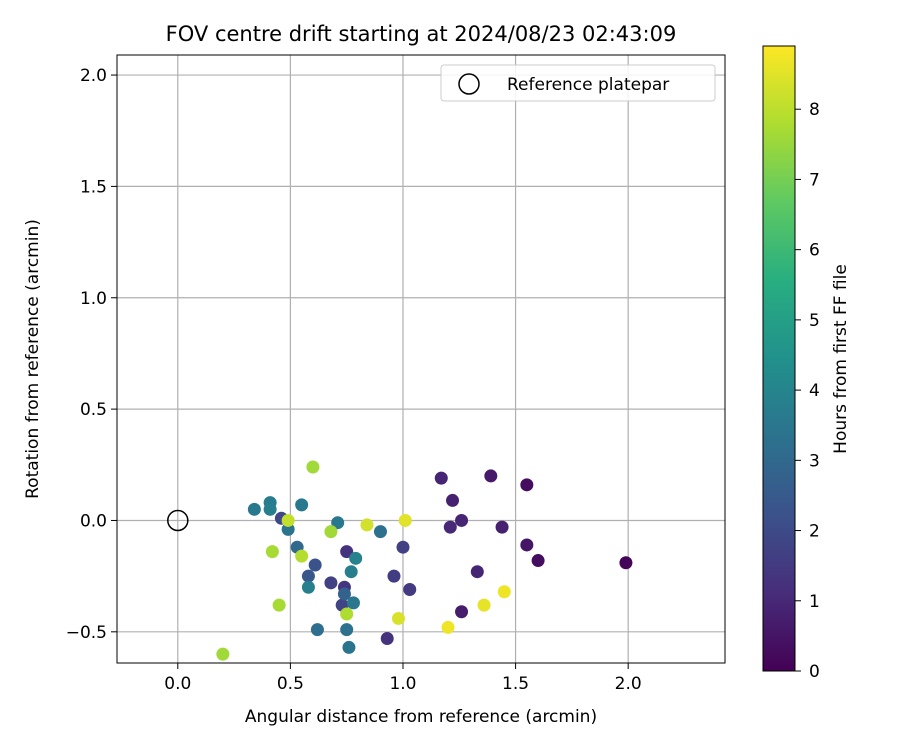  Describe the element at coordinates (424, 560) in the screenshot. I see `data-points` at that location.